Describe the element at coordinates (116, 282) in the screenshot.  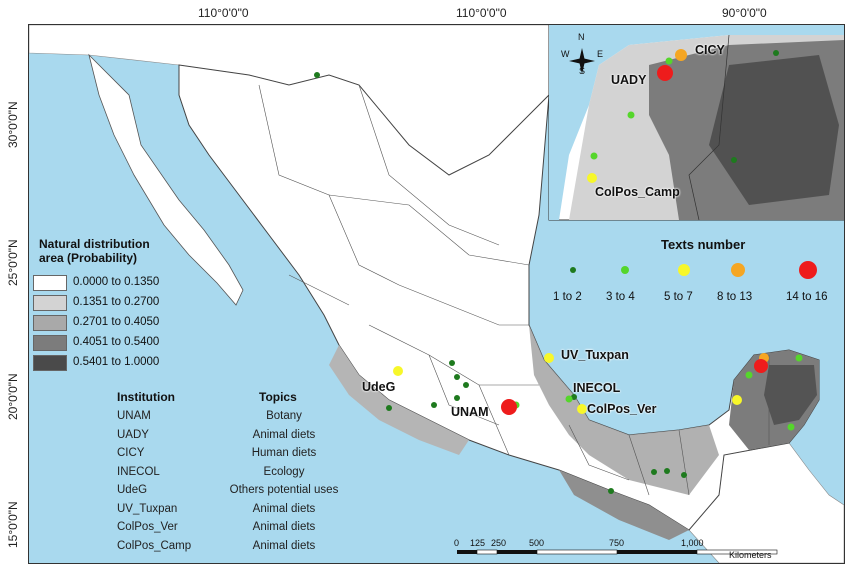
I see `legend-label-1: 0.0000 to 0.1350` at that location.